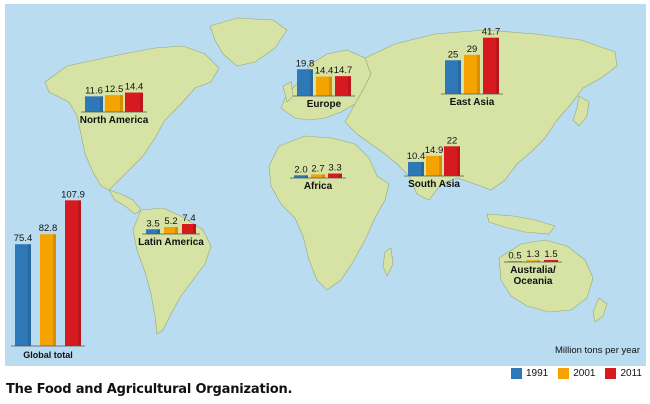 The width and height of the screenshot is (650, 404). I want to click on data-label-east-asia-1991: 25, so click(453, 54).